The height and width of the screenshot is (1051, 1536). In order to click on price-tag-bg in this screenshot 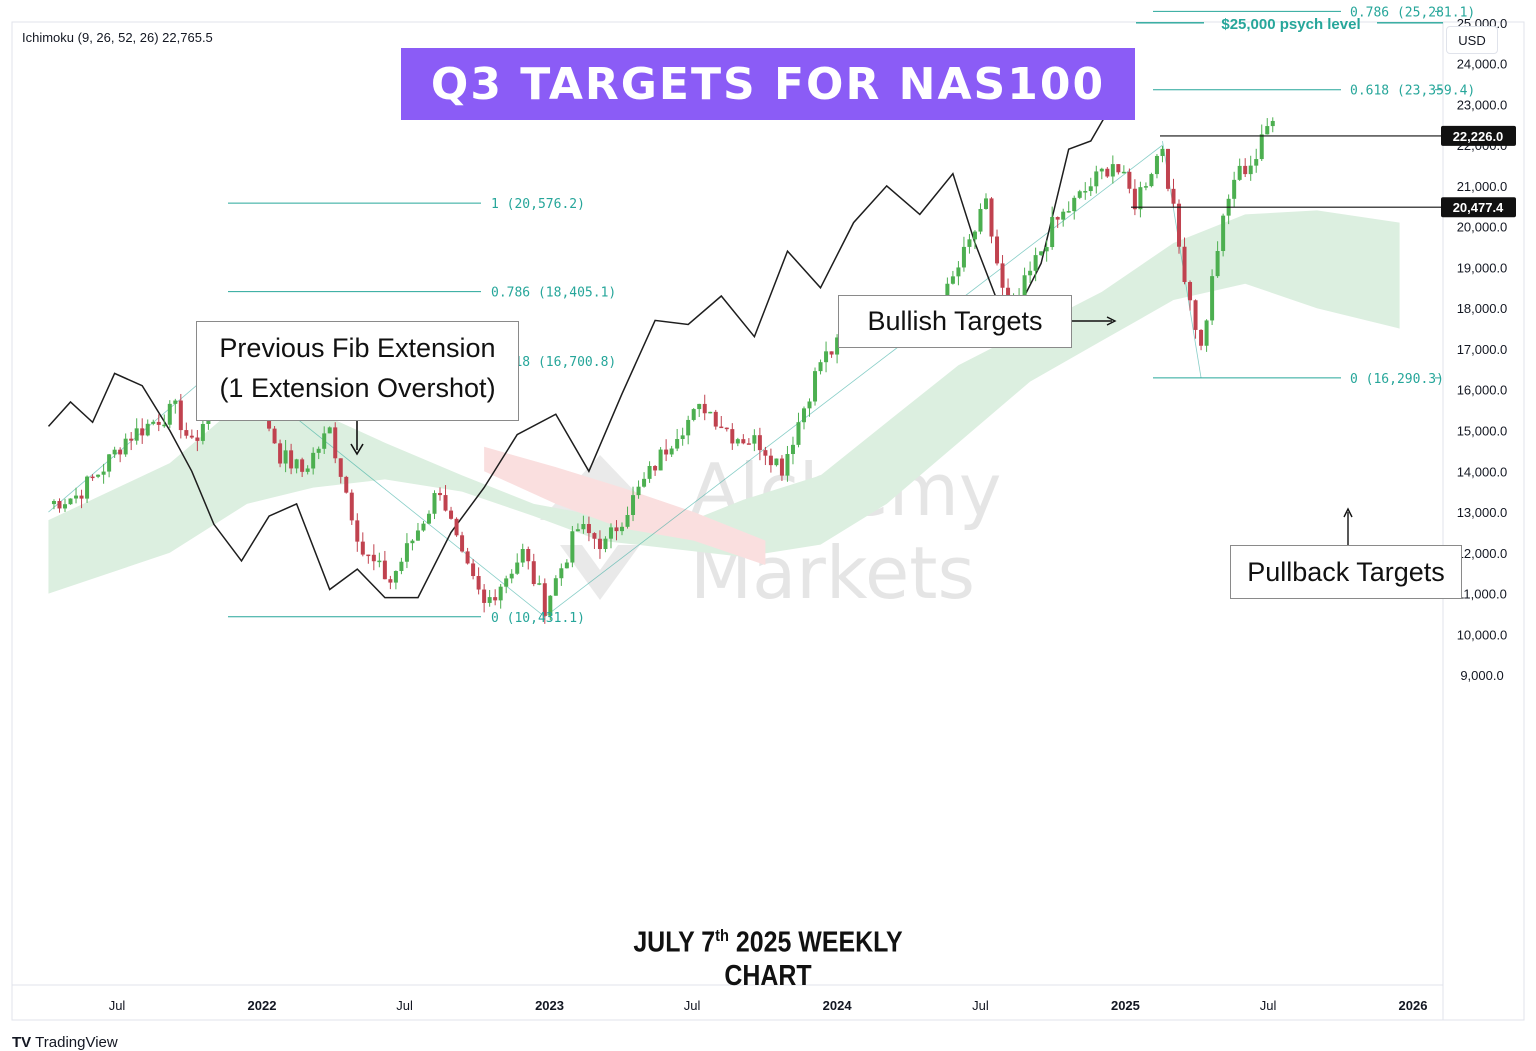, I will do `click(1478, 135)`.